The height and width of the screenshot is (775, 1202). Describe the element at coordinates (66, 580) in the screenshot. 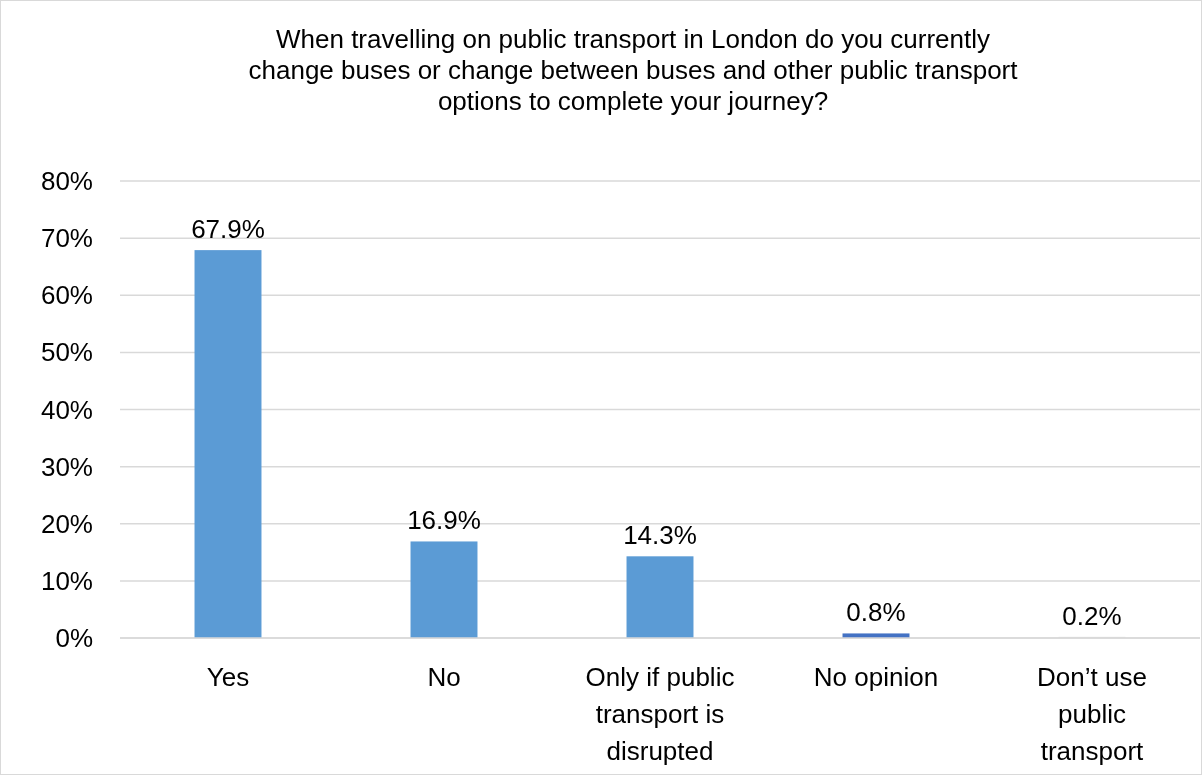

I see `y-tick-label: 10%` at that location.